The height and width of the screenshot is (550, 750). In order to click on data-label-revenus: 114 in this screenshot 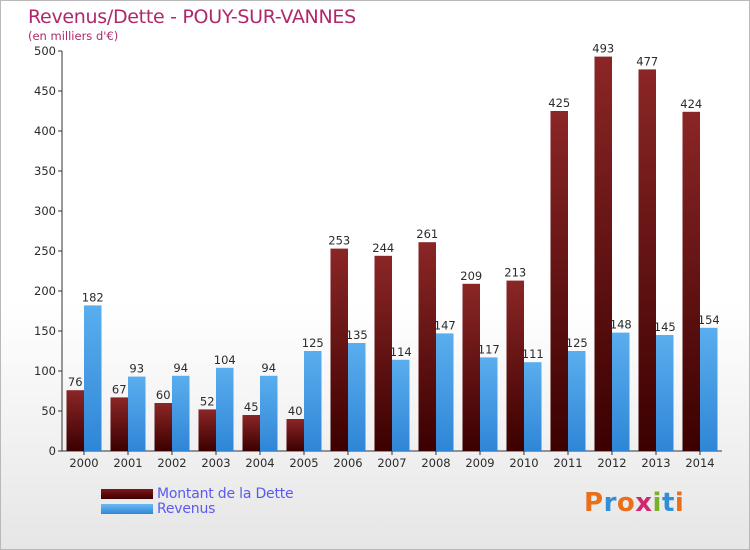, I will do `click(401, 352)`.